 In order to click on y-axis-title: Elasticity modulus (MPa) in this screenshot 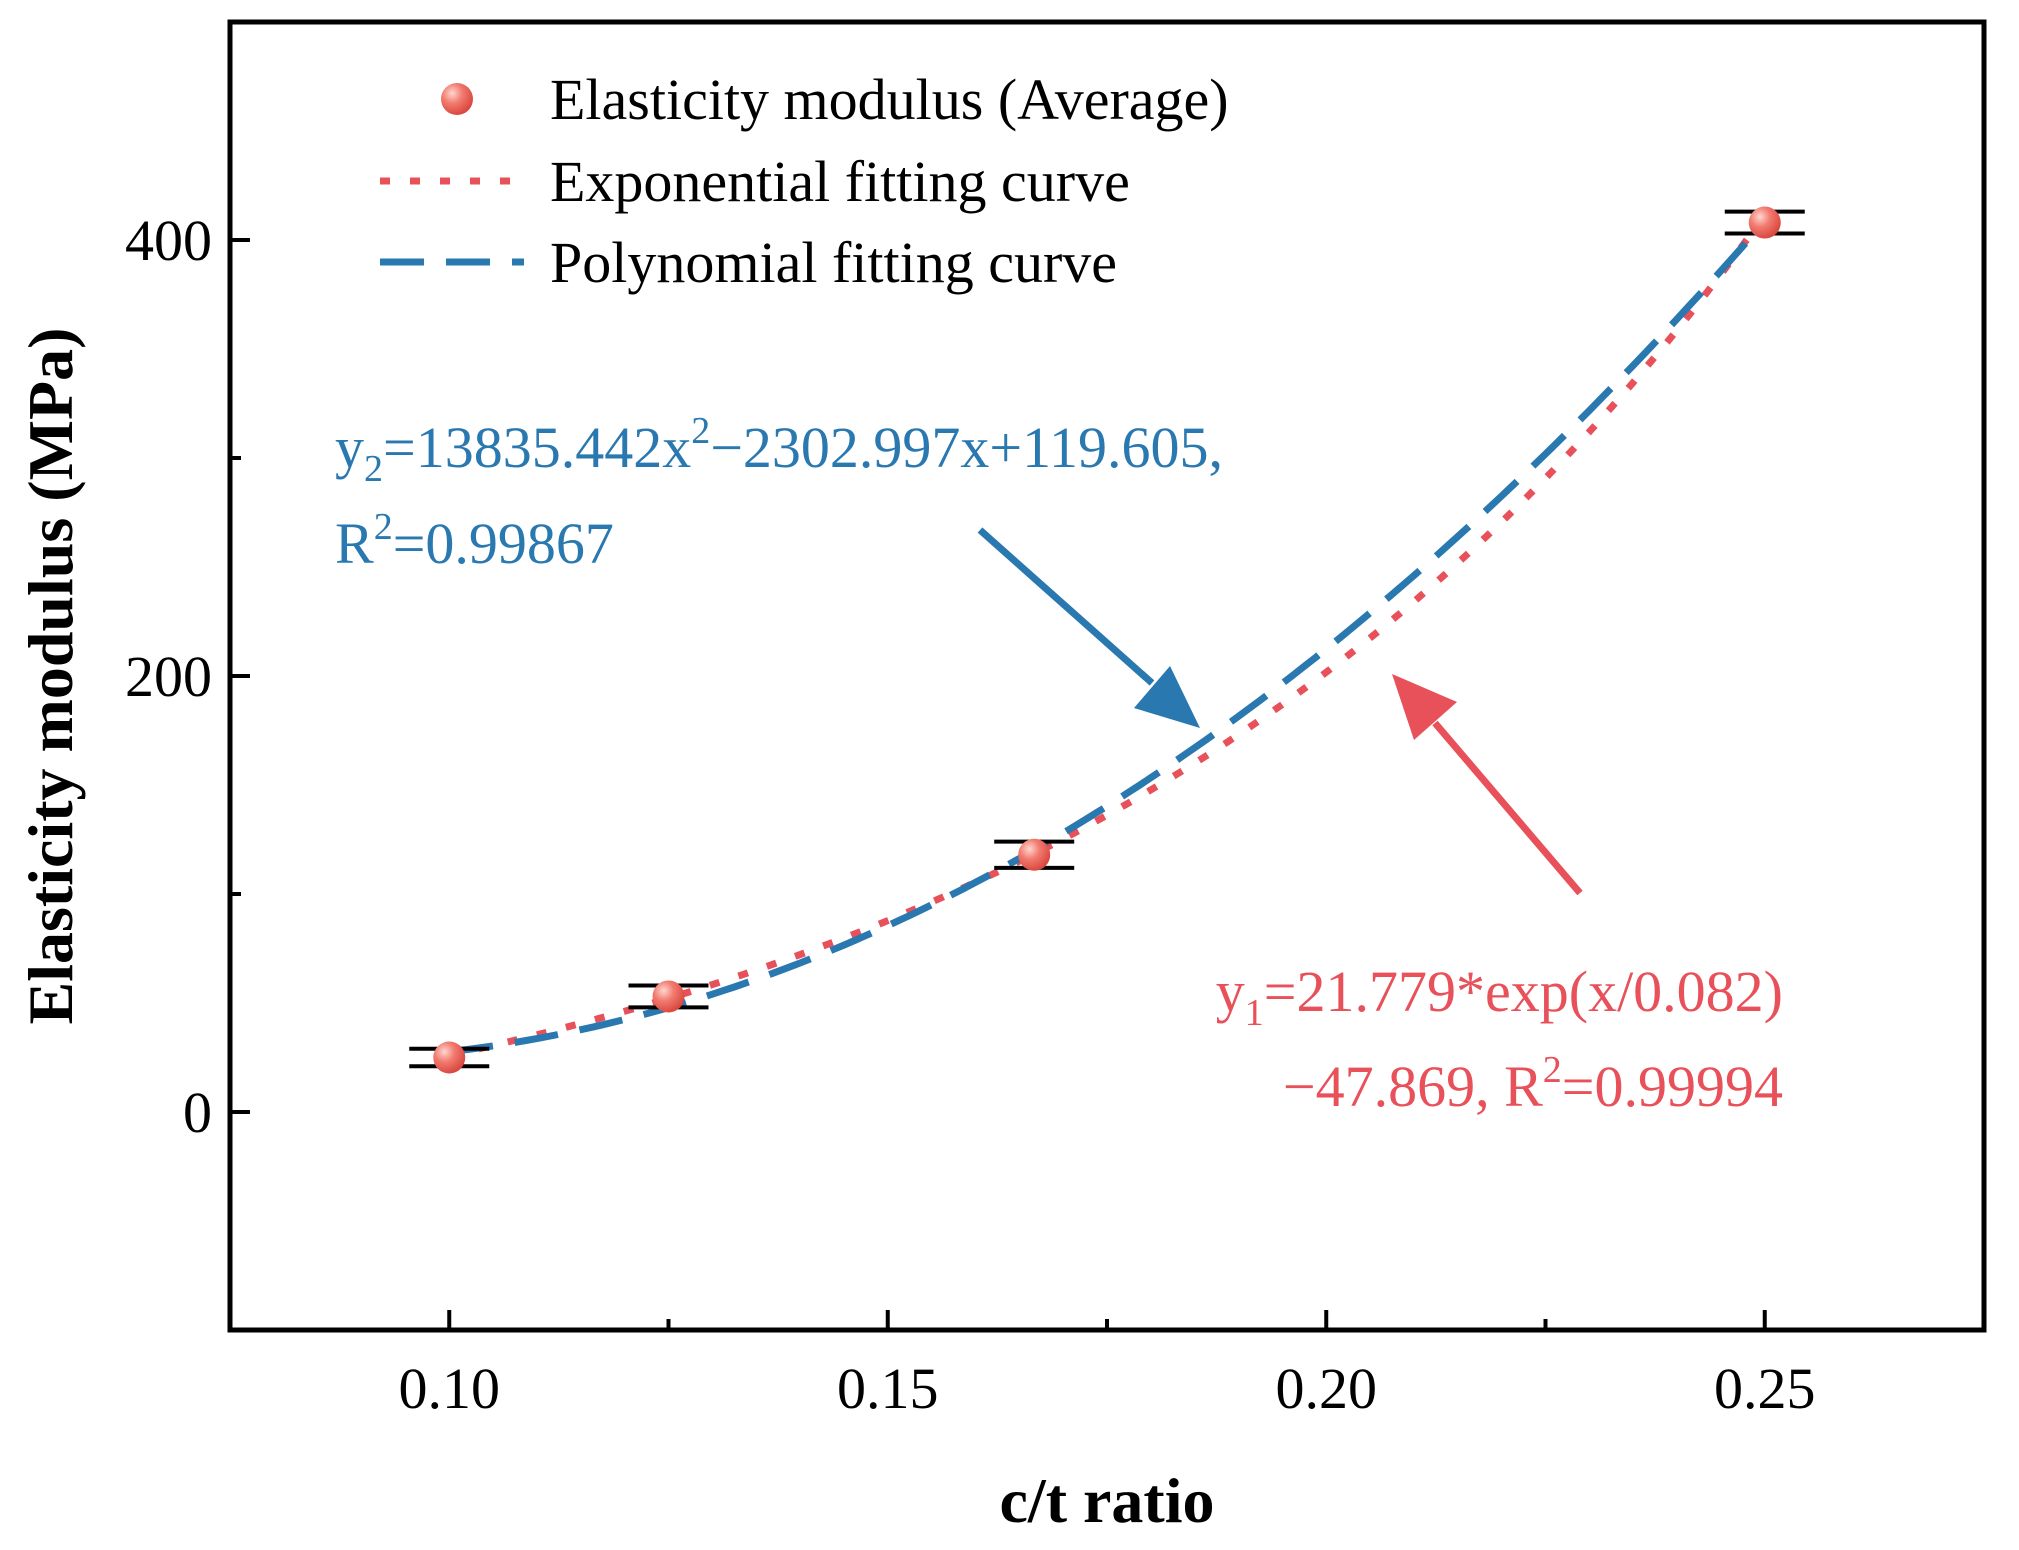, I will do `click(50, 676)`.